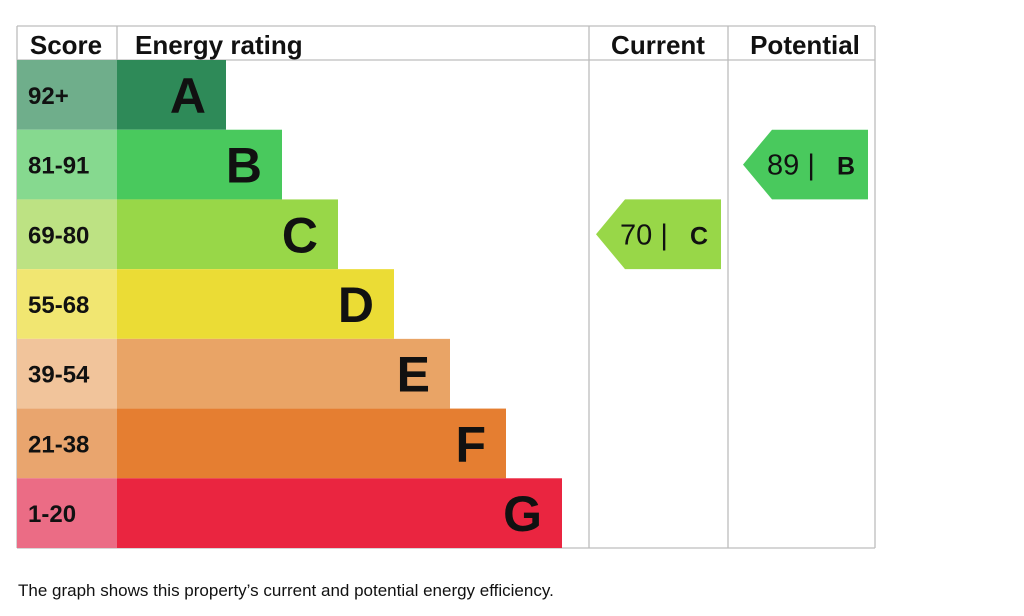  I want to click on band-letter-g: G, so click(522, 514).